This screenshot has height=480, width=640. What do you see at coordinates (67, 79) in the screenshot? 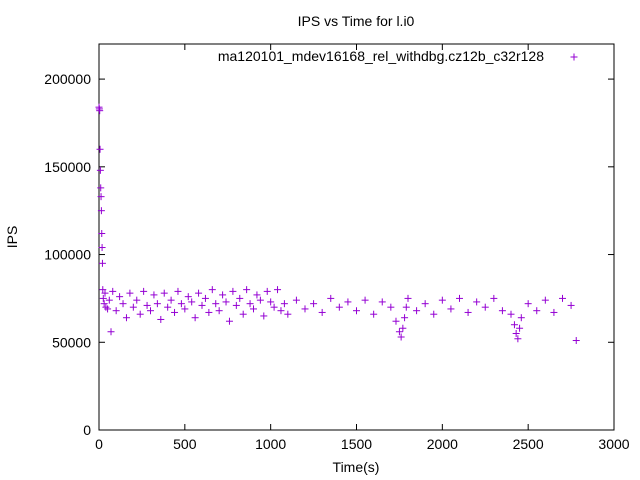
I see `y-tick-label: 200000` at bounding box center [67, 79].